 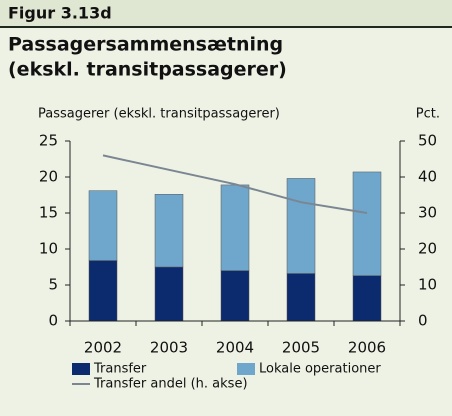 I want to click on legend-label: Transfer andel (h. akse), so click(x=170, y=384).